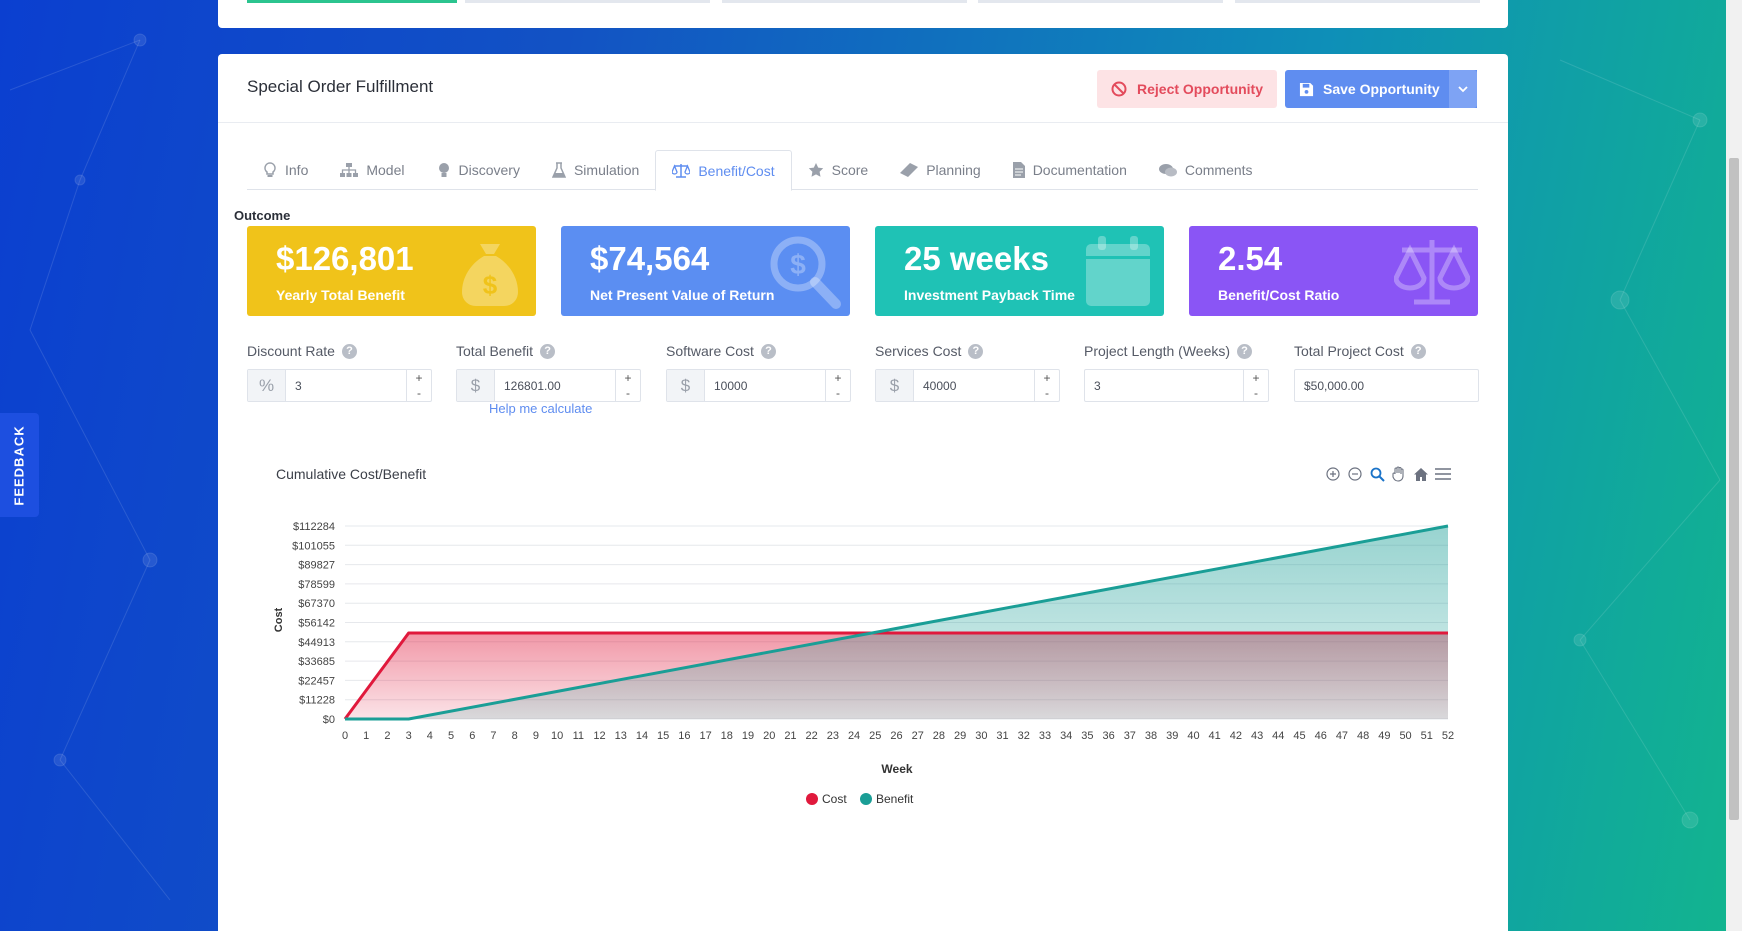 The height and width of the screenshot is (931, 1742). I want to click on chart-toolbar, so click(1388, 474).